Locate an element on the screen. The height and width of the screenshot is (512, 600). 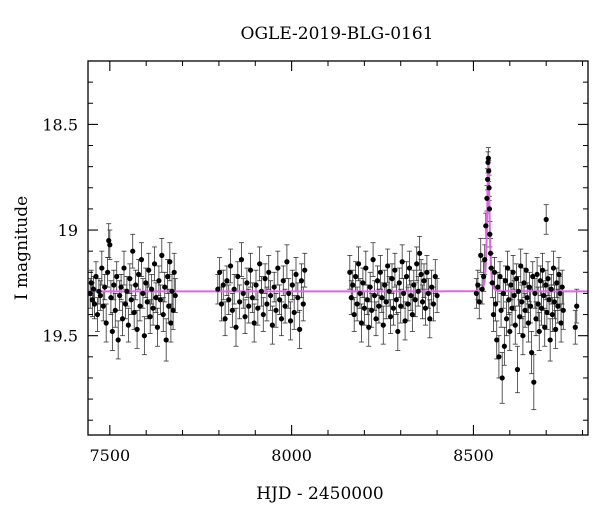
chart-title: OGLE-2019-BLG-0161 is located at coordinates (337, 34).